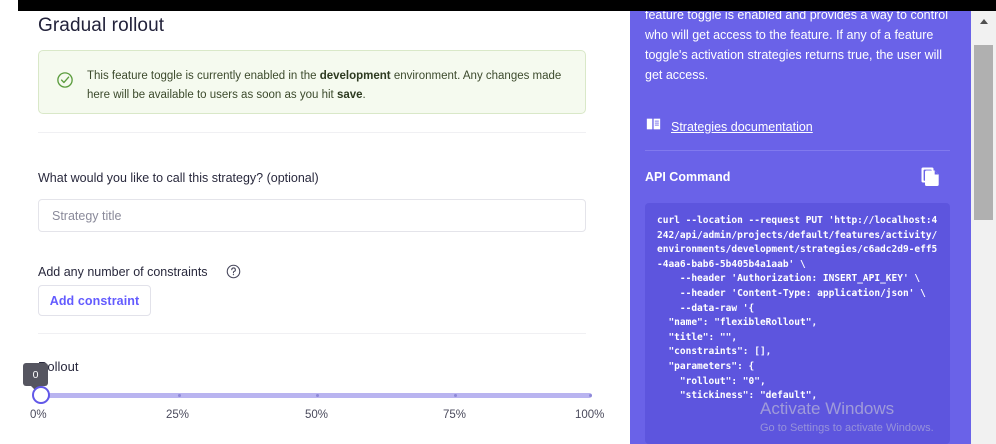 This screenshot has width=996, height=444. Describe the element at coordinates (983, 21) in the screenshot. I see `scroll-up-arrow-icon` at that location.